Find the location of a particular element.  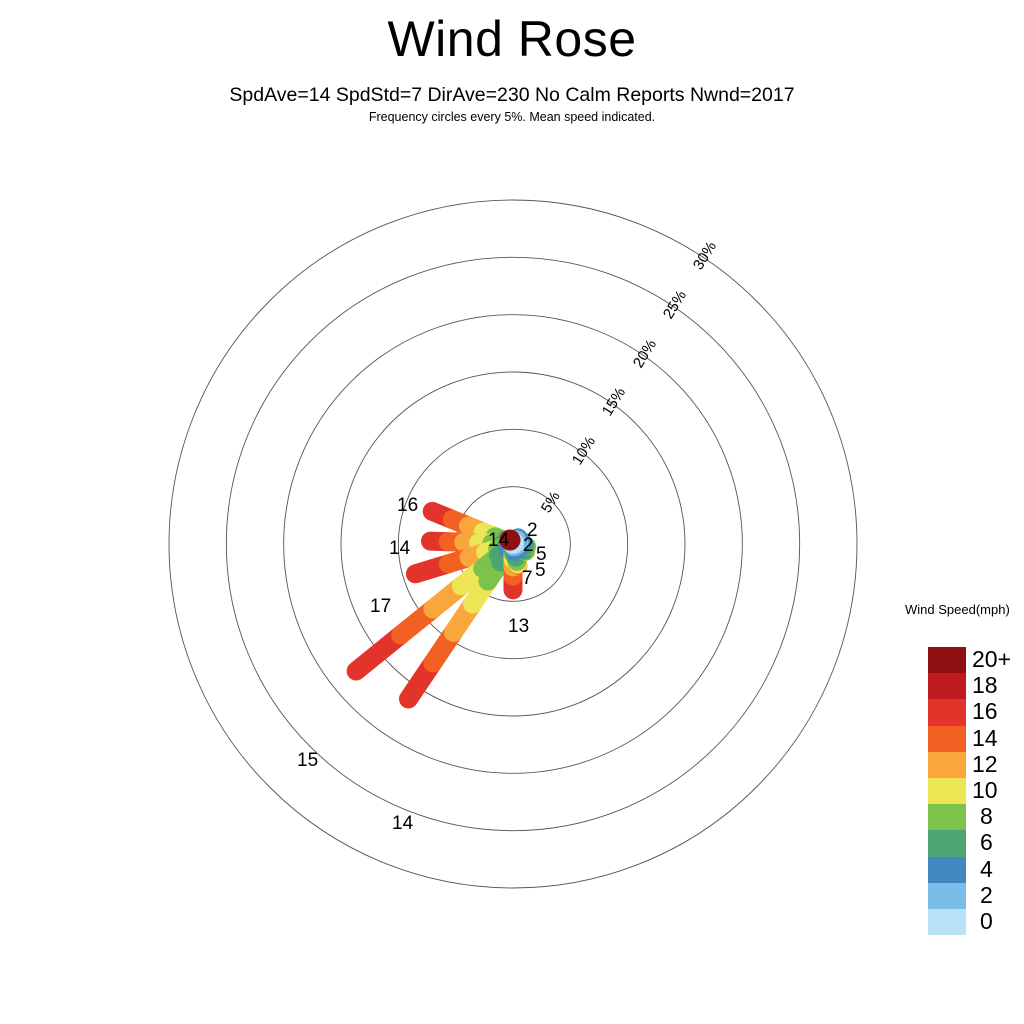

legend-row: 0 is located at coordinates (960, 922).